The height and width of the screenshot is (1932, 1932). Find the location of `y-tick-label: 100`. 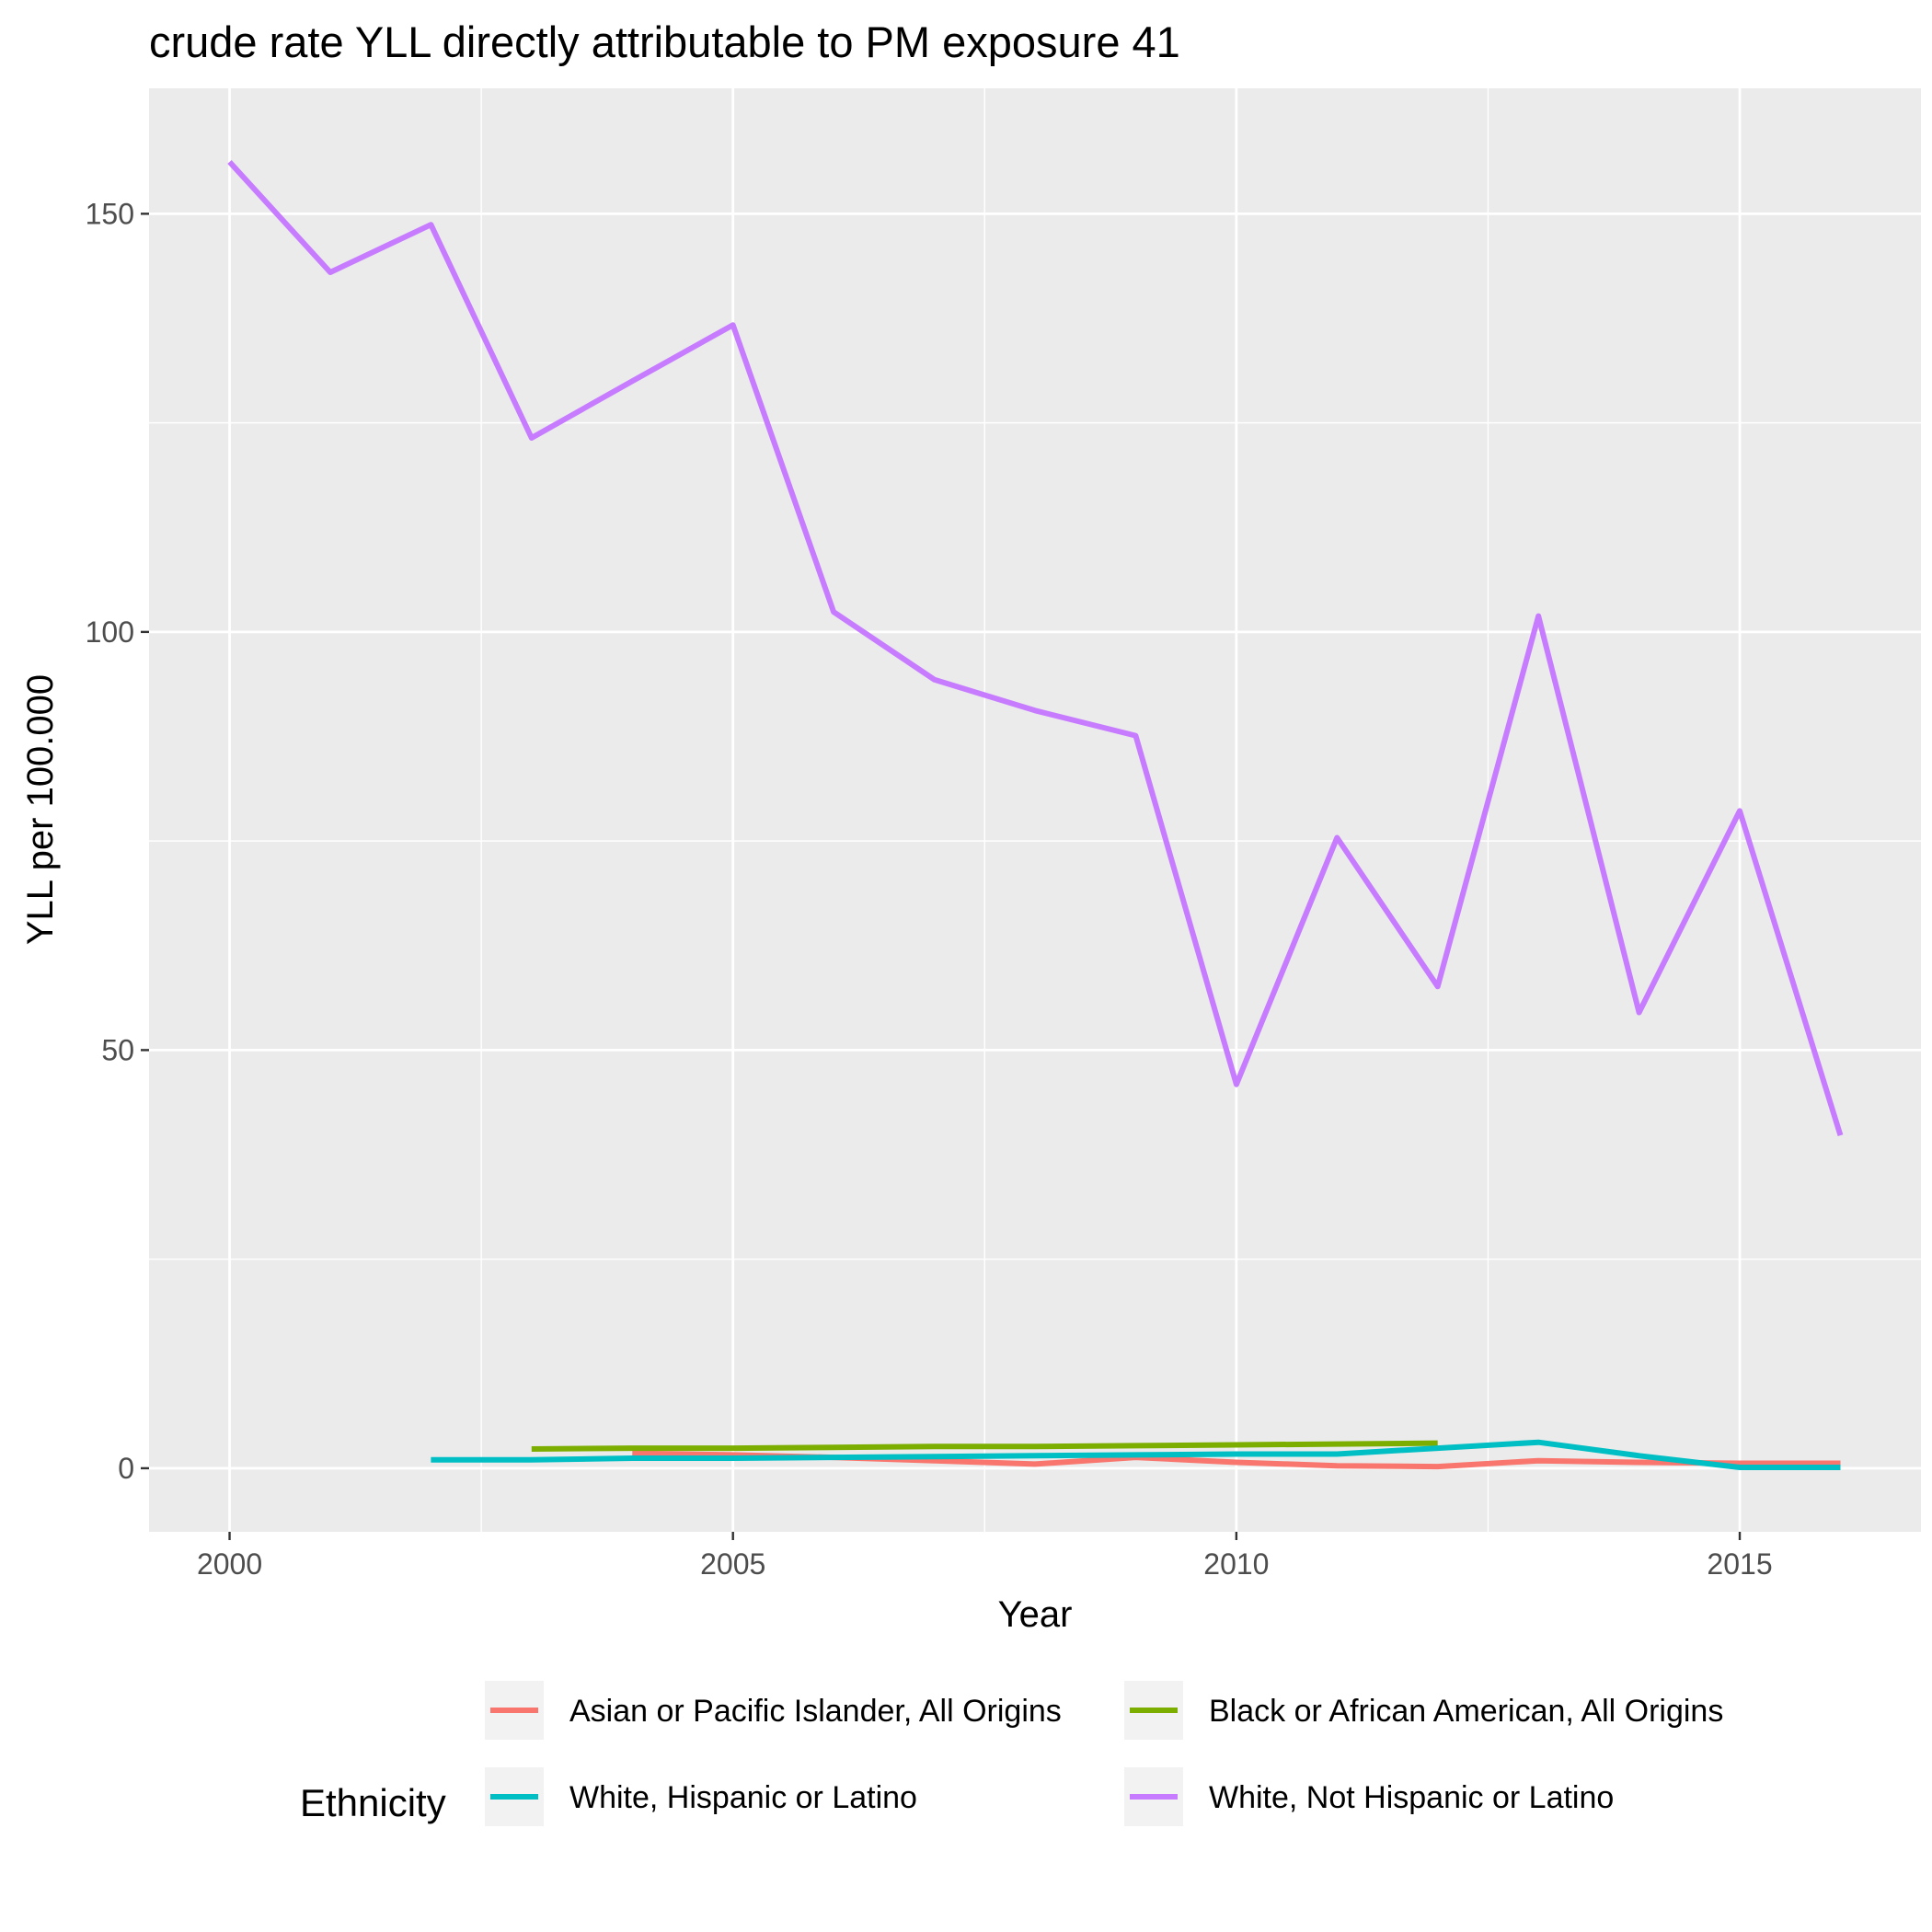

y-tick-label: 100 is located at coordinates (110, 632).